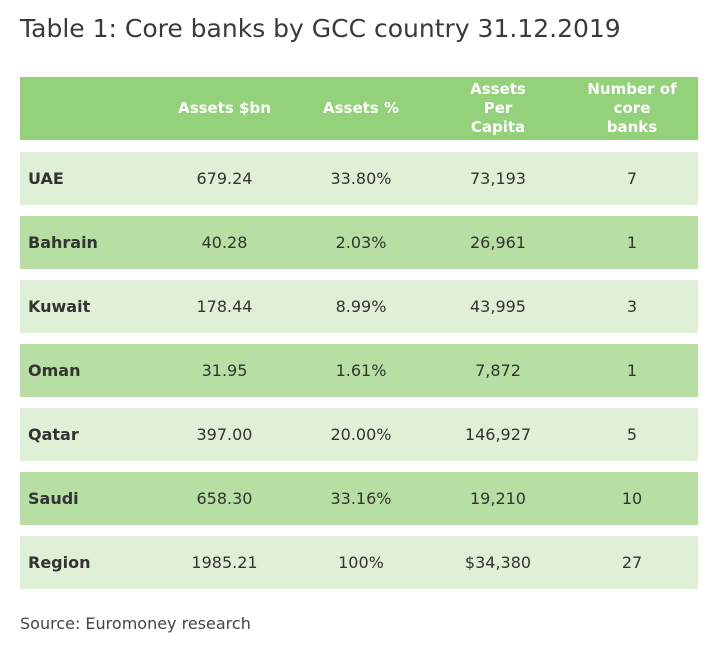 Image resolution: width=712 pixels, height=652 pixels. I want to click on cell: 146,927, so click(498, 434).